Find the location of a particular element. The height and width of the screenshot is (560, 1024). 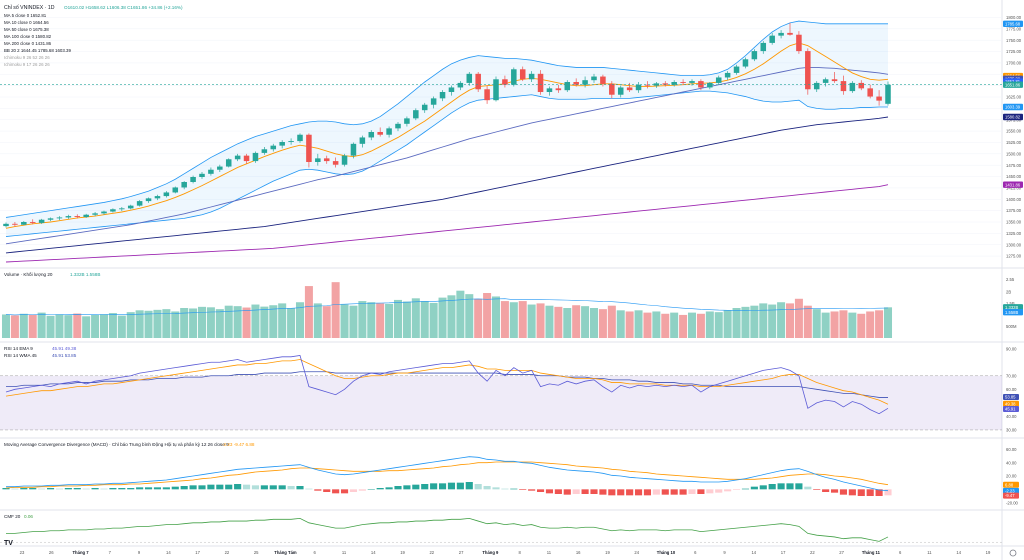

price-tick-label: 1475.00 is located at coordinates (1014, 165).